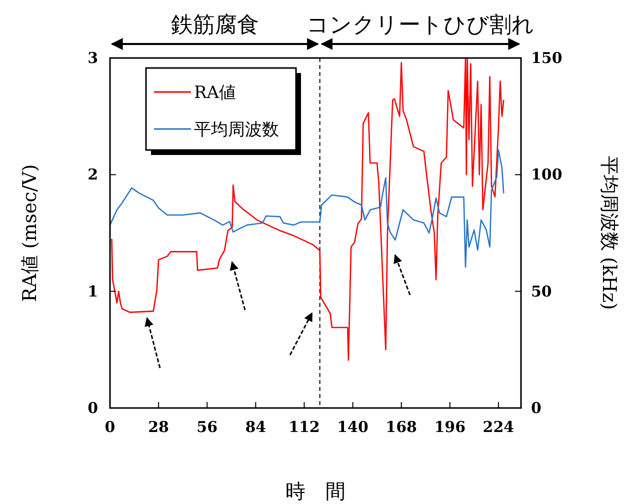 This screenshot has height=504, width=633. Describe the element at coordinates (215, 93) in the screenshot. I see `legend-label: RA値` at that location.